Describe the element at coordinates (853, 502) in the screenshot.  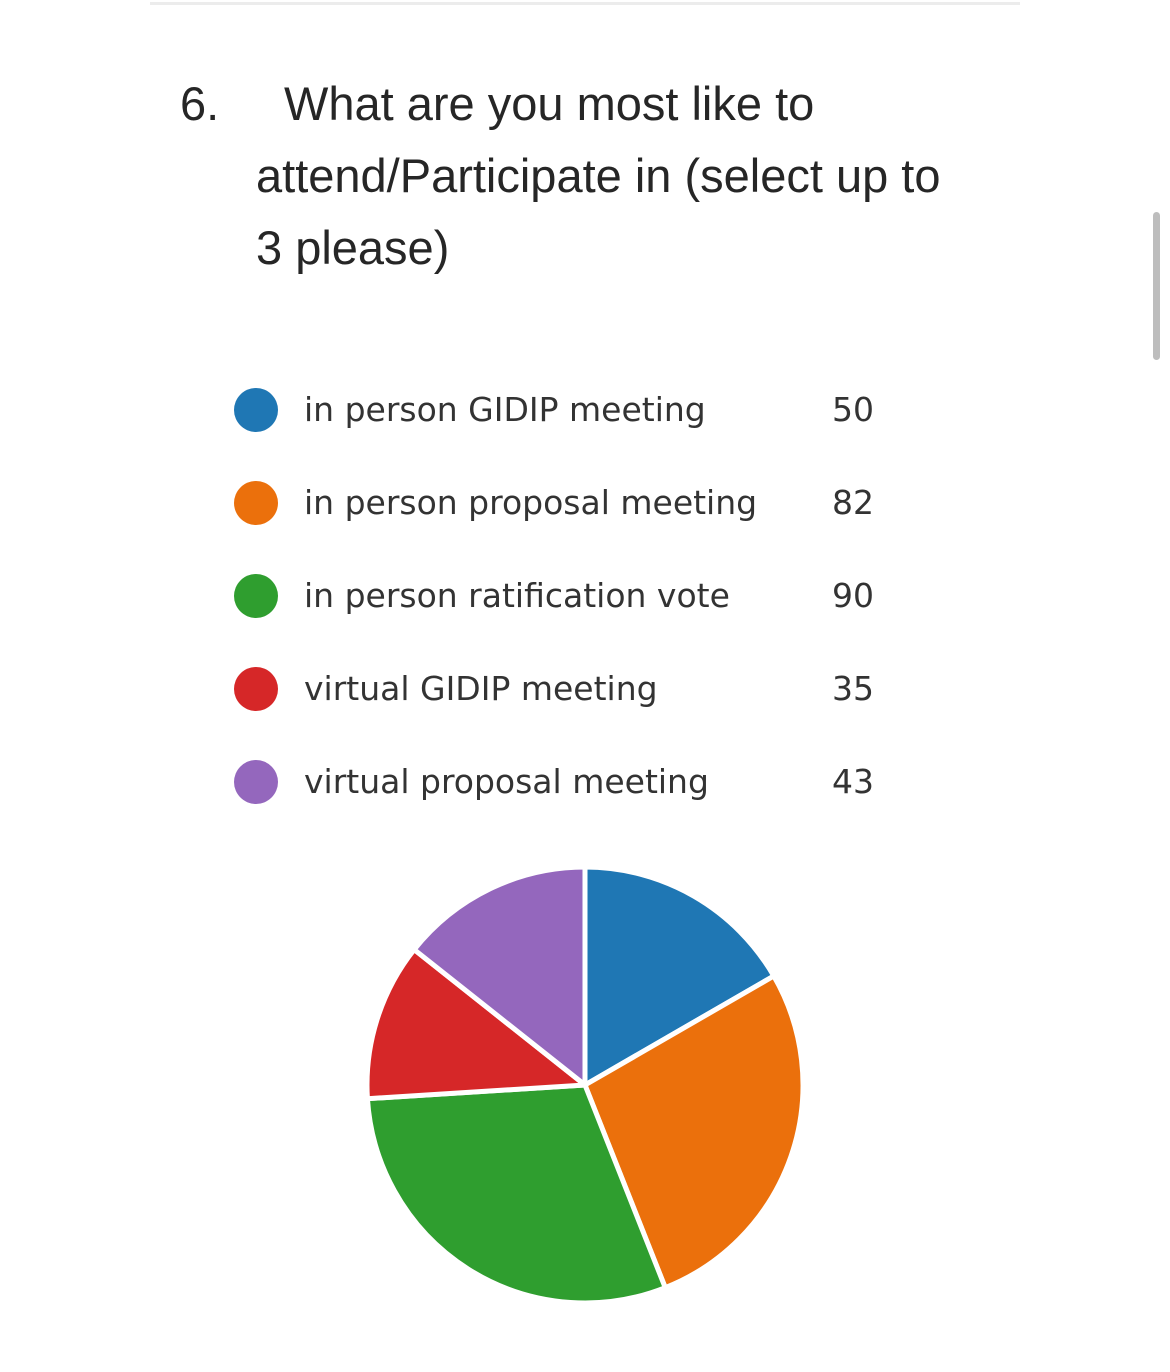
I see `legend-value: 82` at that location.